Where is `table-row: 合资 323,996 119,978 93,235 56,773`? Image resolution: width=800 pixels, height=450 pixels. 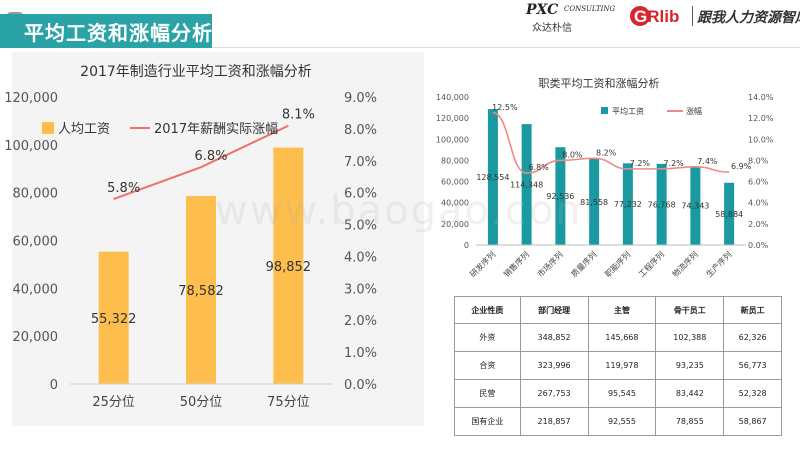 table-row: 合资 323,996 119,978 93,235 56,773 is located at coordinates (618, 365).